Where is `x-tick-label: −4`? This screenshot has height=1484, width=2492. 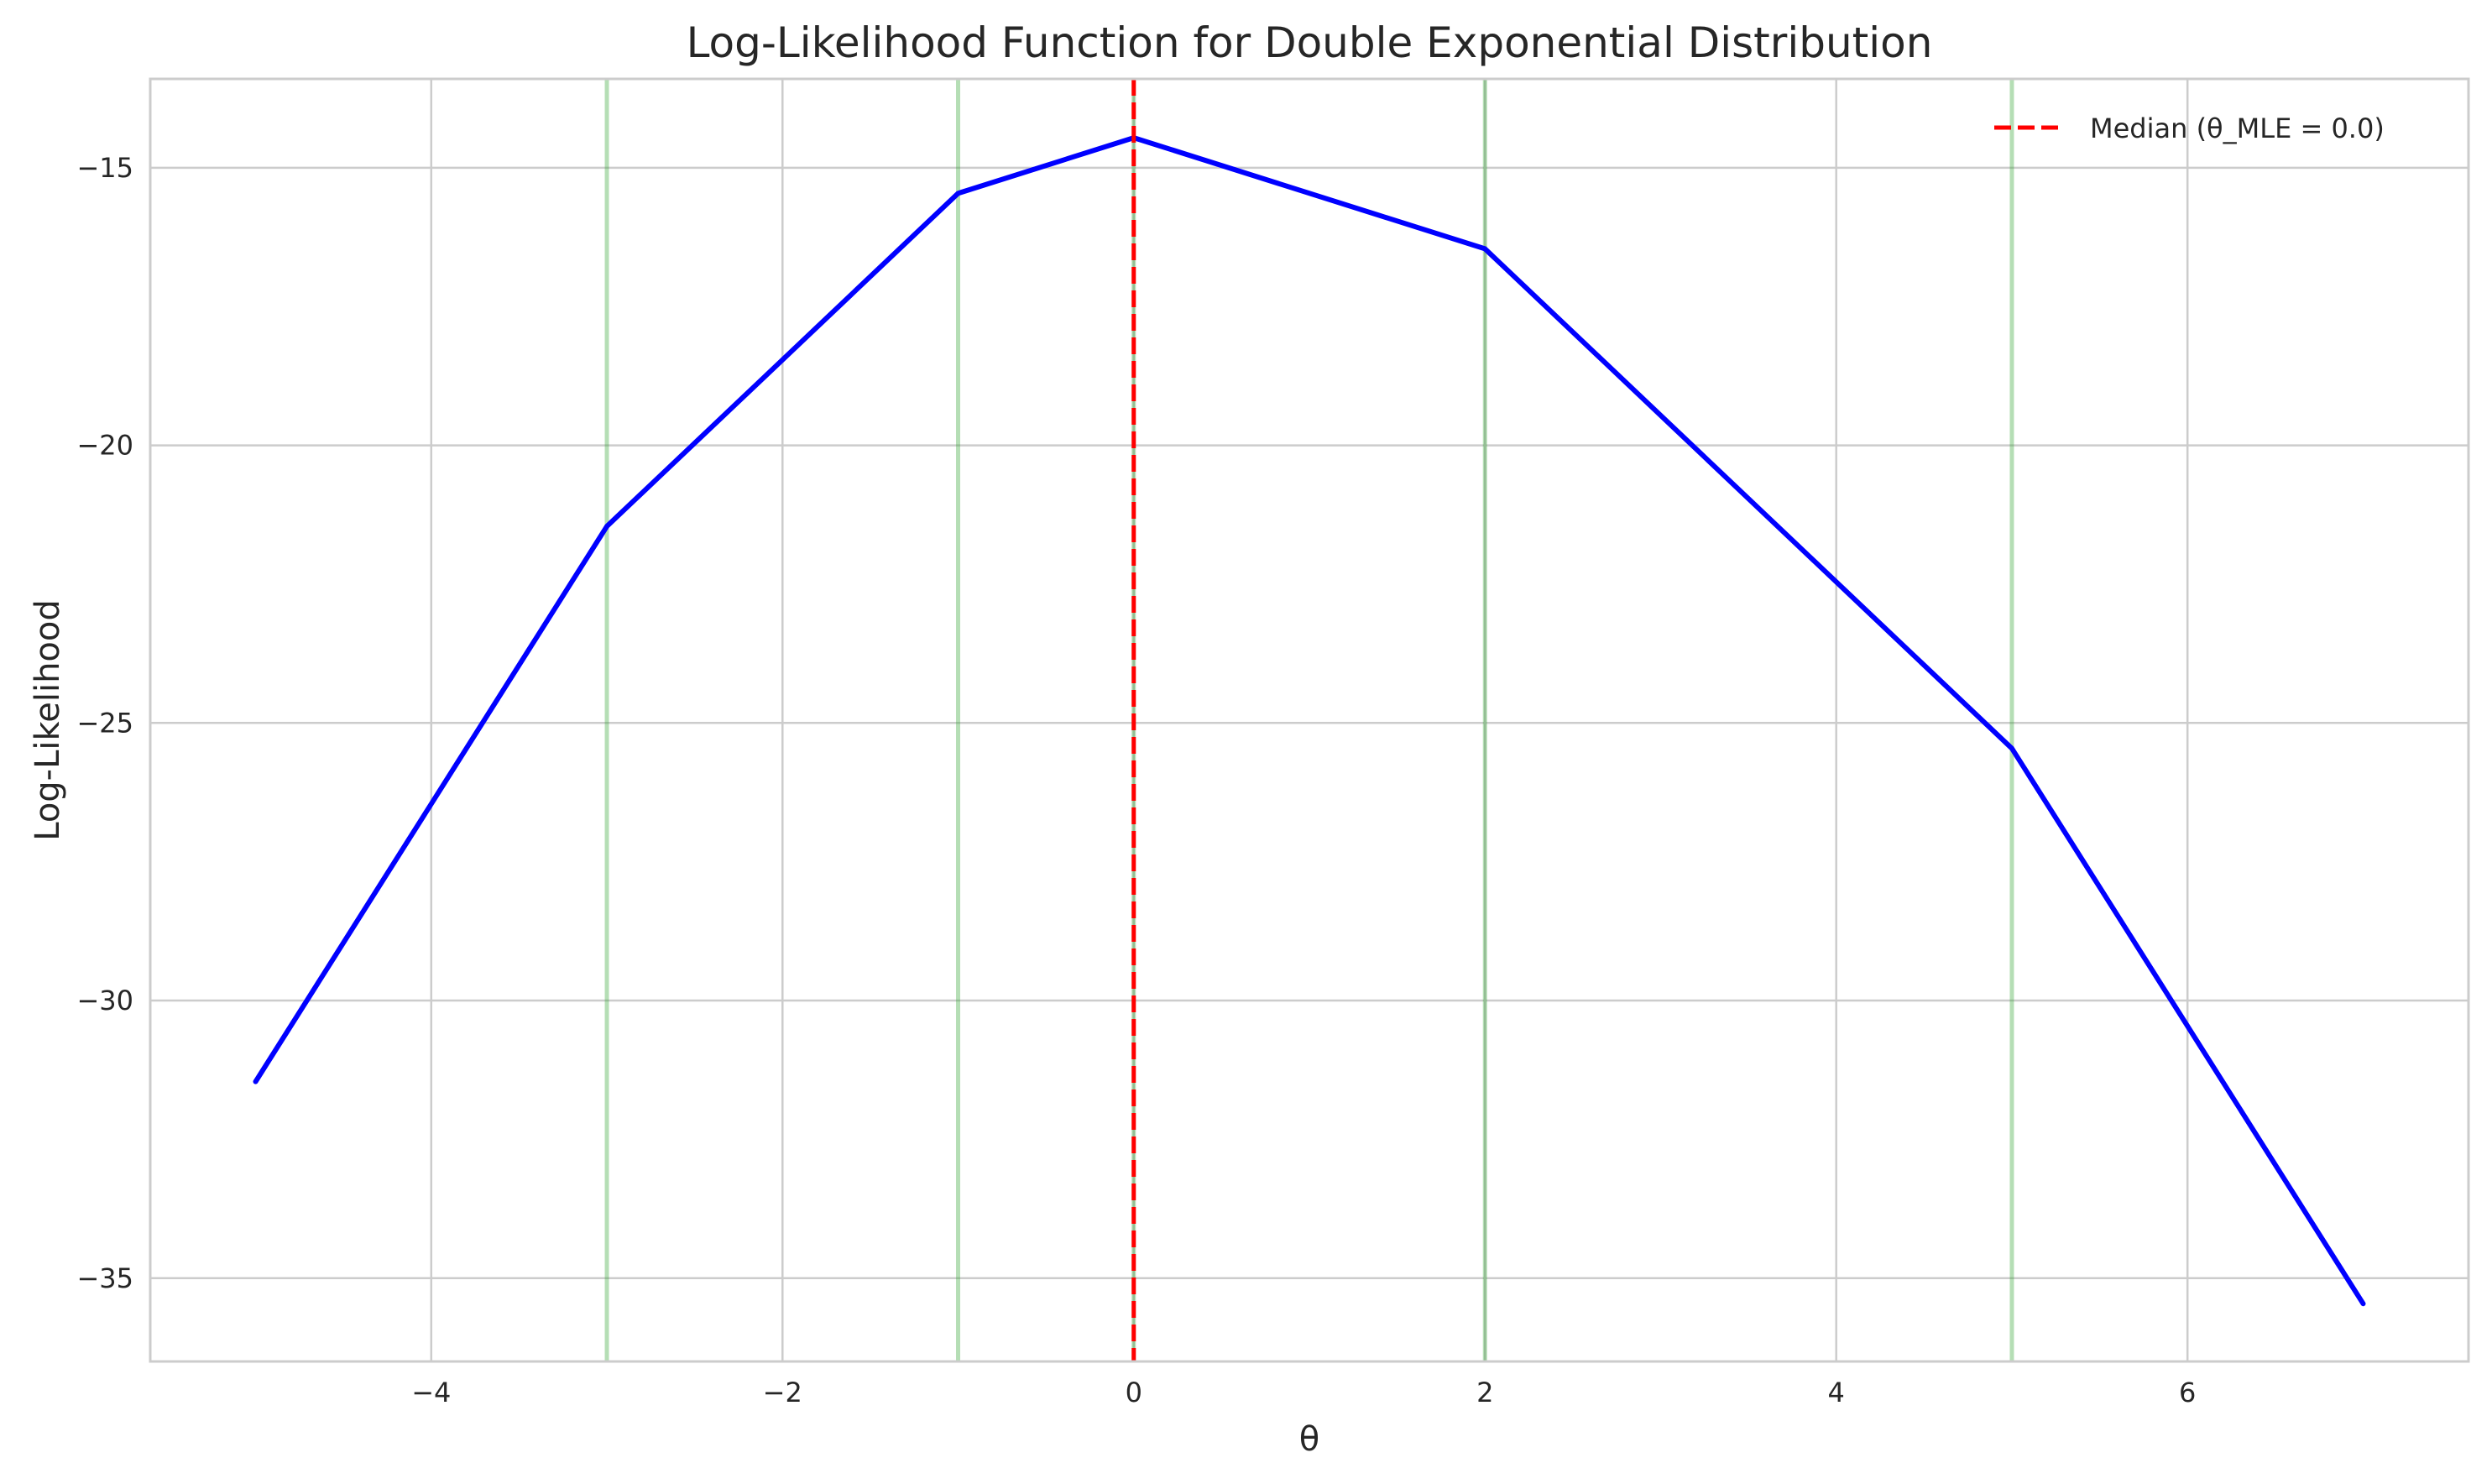 x-tick-label: −4 is located at coordinates (431, 1392).